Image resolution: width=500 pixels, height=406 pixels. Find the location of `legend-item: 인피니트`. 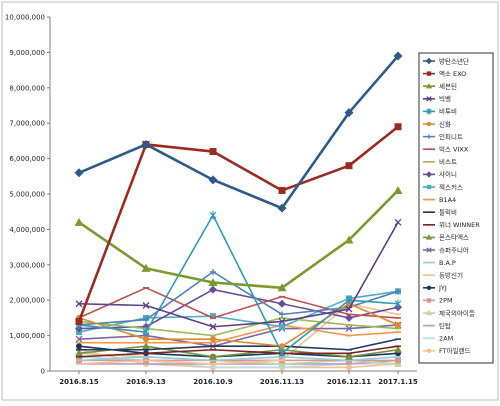

legend-item: 인피니트 is located at coordinates (443, 136).